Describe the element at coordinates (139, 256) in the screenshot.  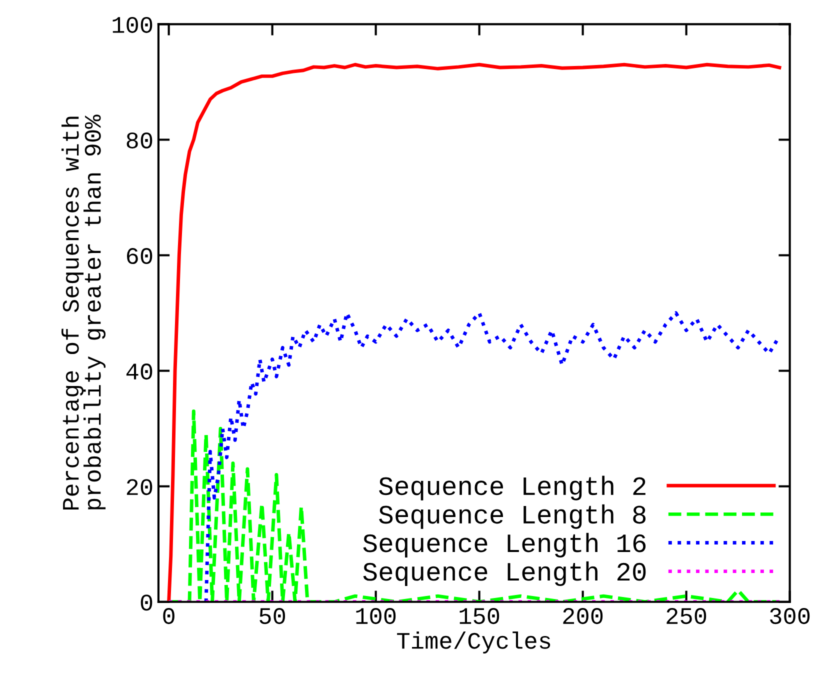
I see `y-tick-label: 60` at that location.